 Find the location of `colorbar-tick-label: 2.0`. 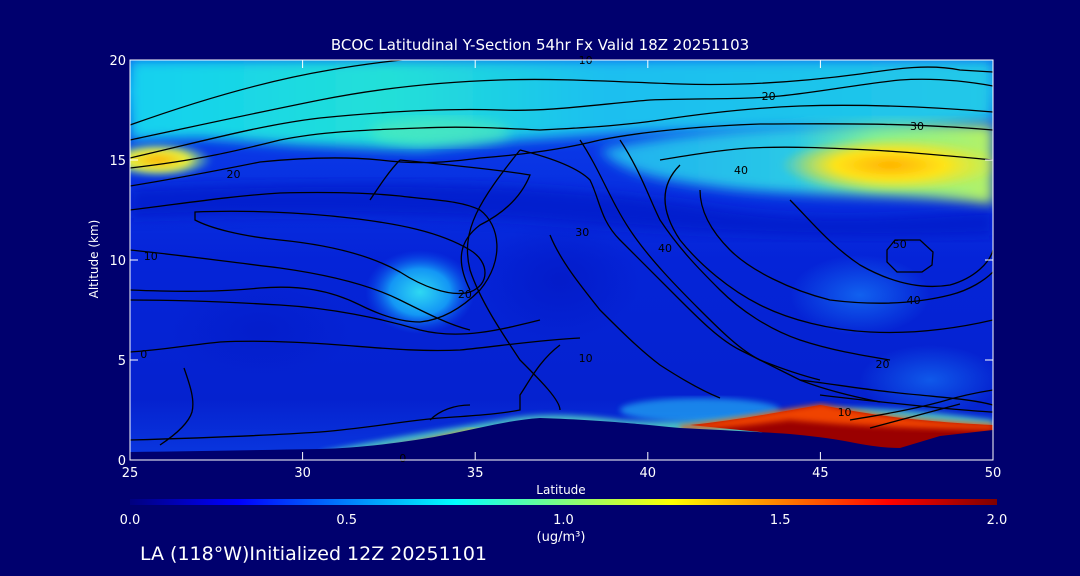

colorbar-tick-label: 2.0 is located at coordinates (997, 520).